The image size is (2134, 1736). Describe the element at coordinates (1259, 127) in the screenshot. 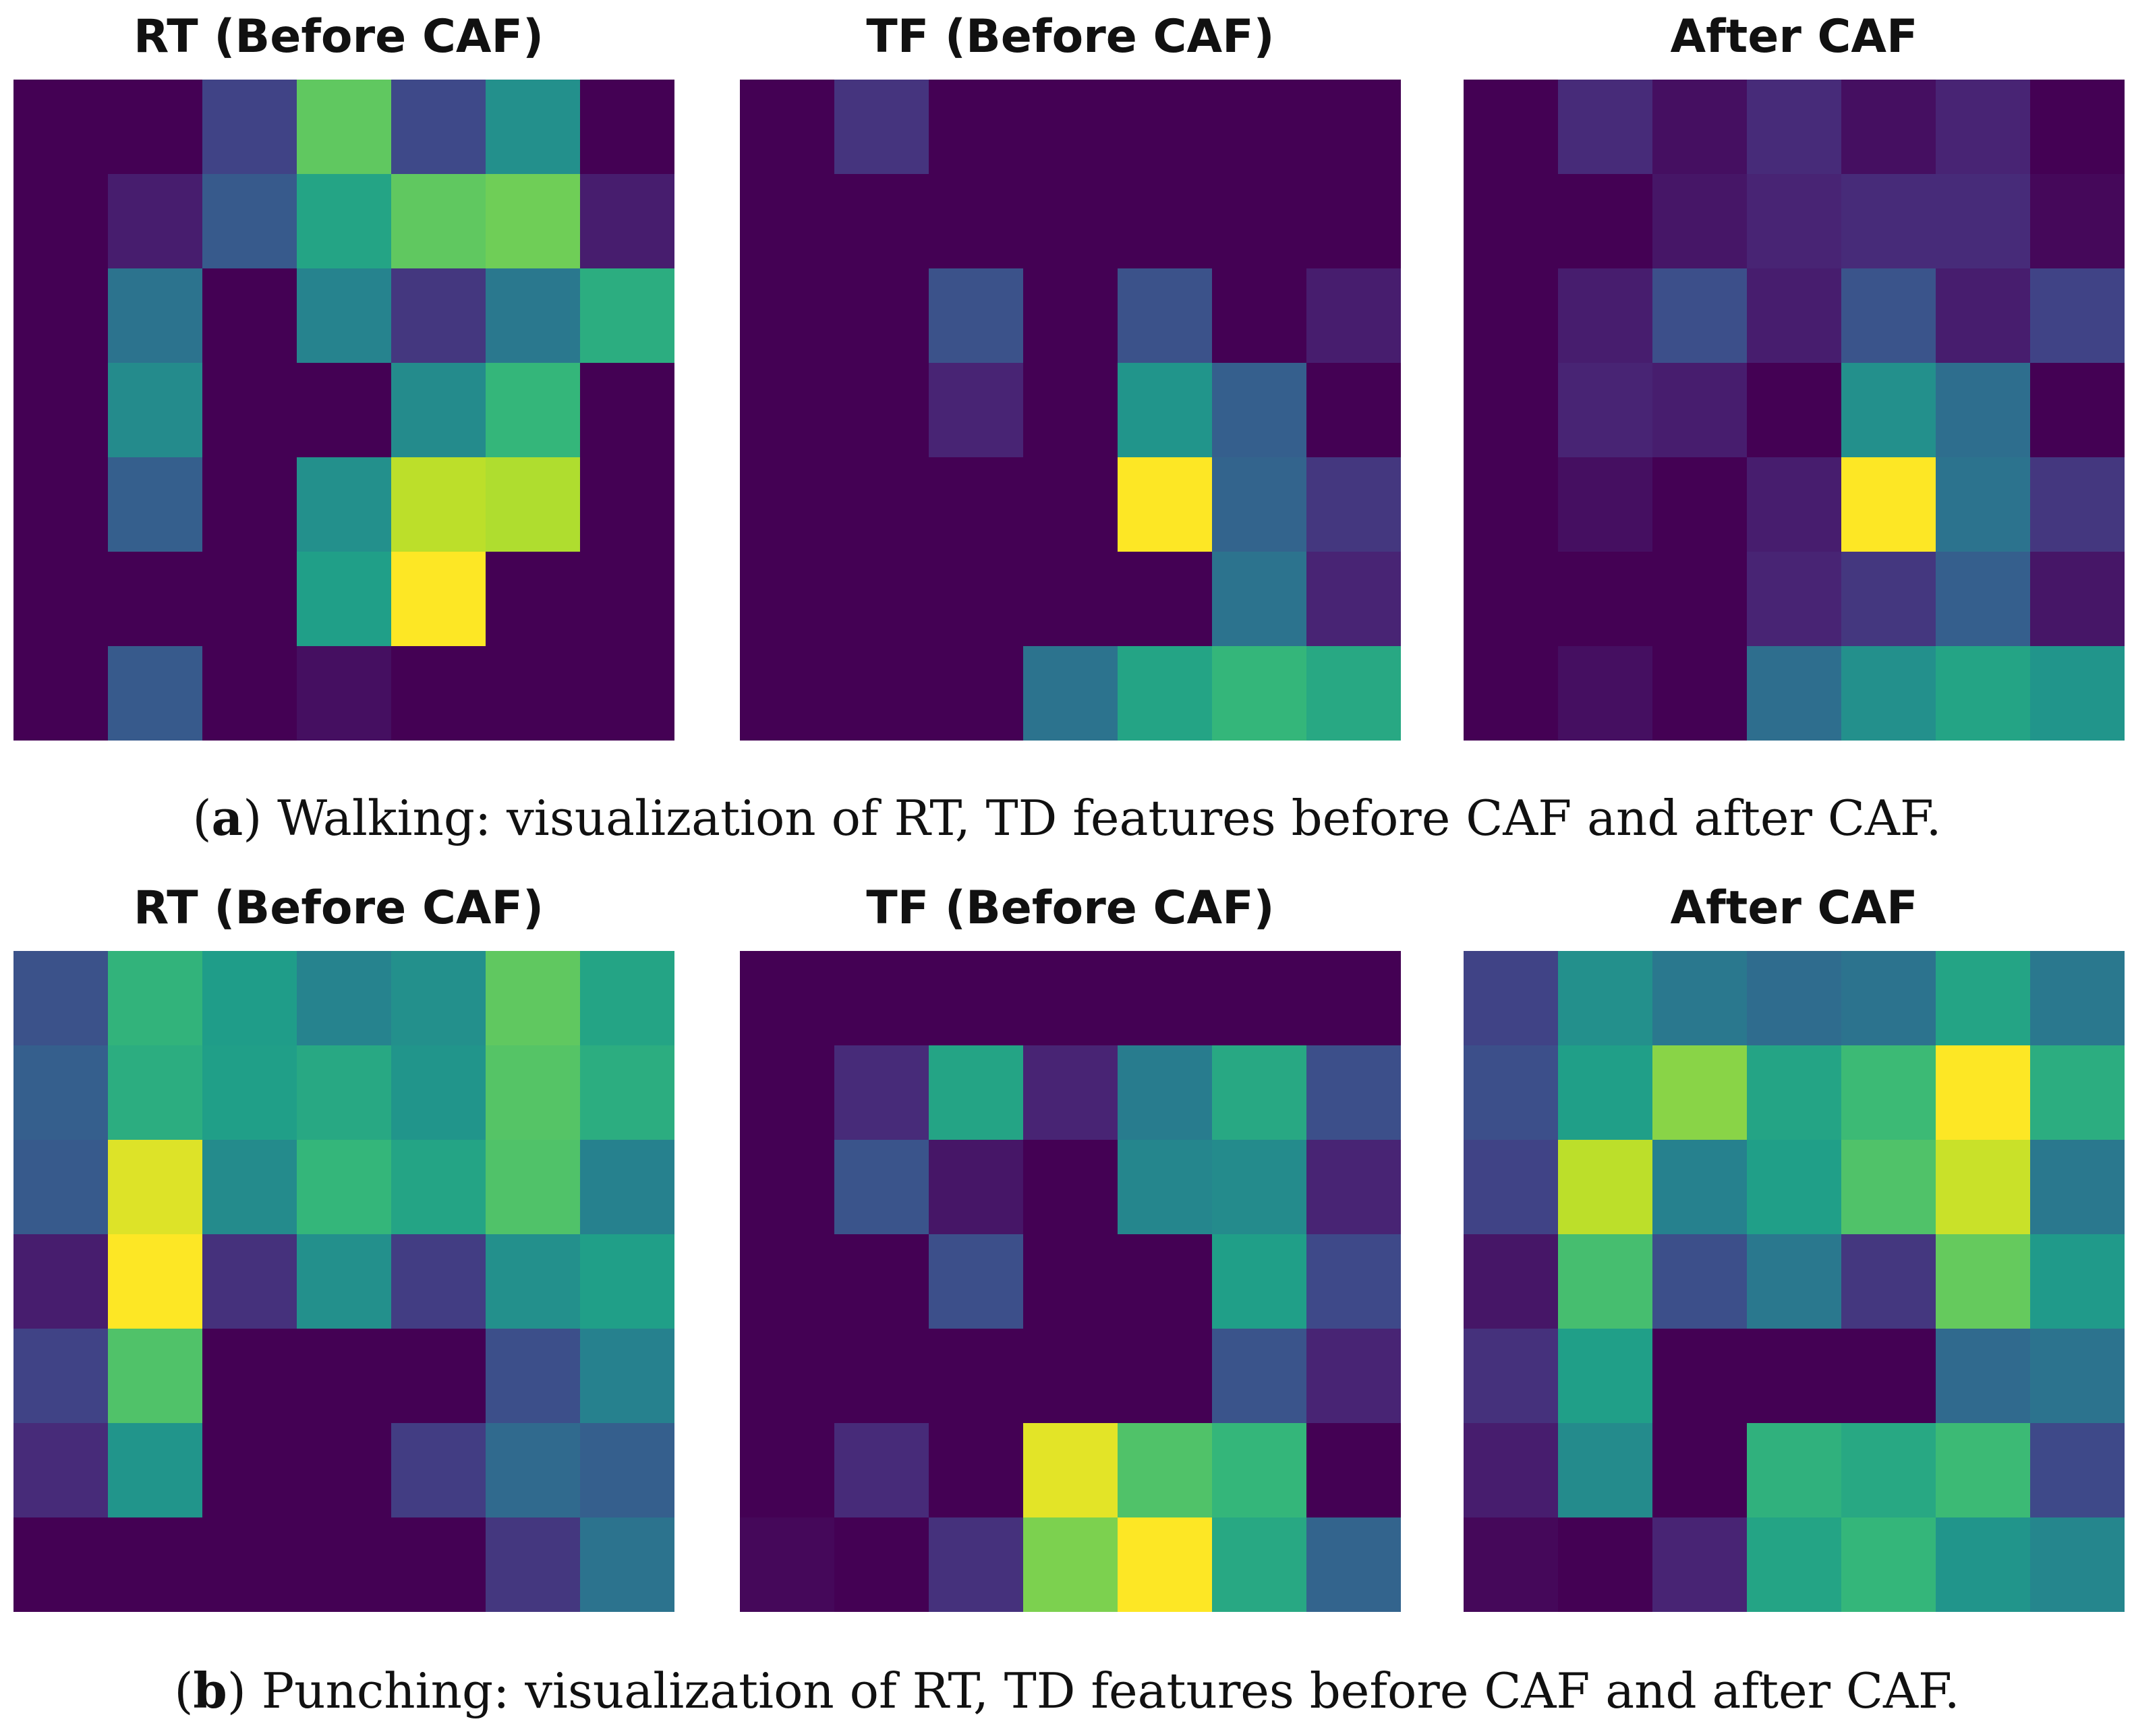

I see `heatmap-walking-tf-cell-r0-c5` at that location.